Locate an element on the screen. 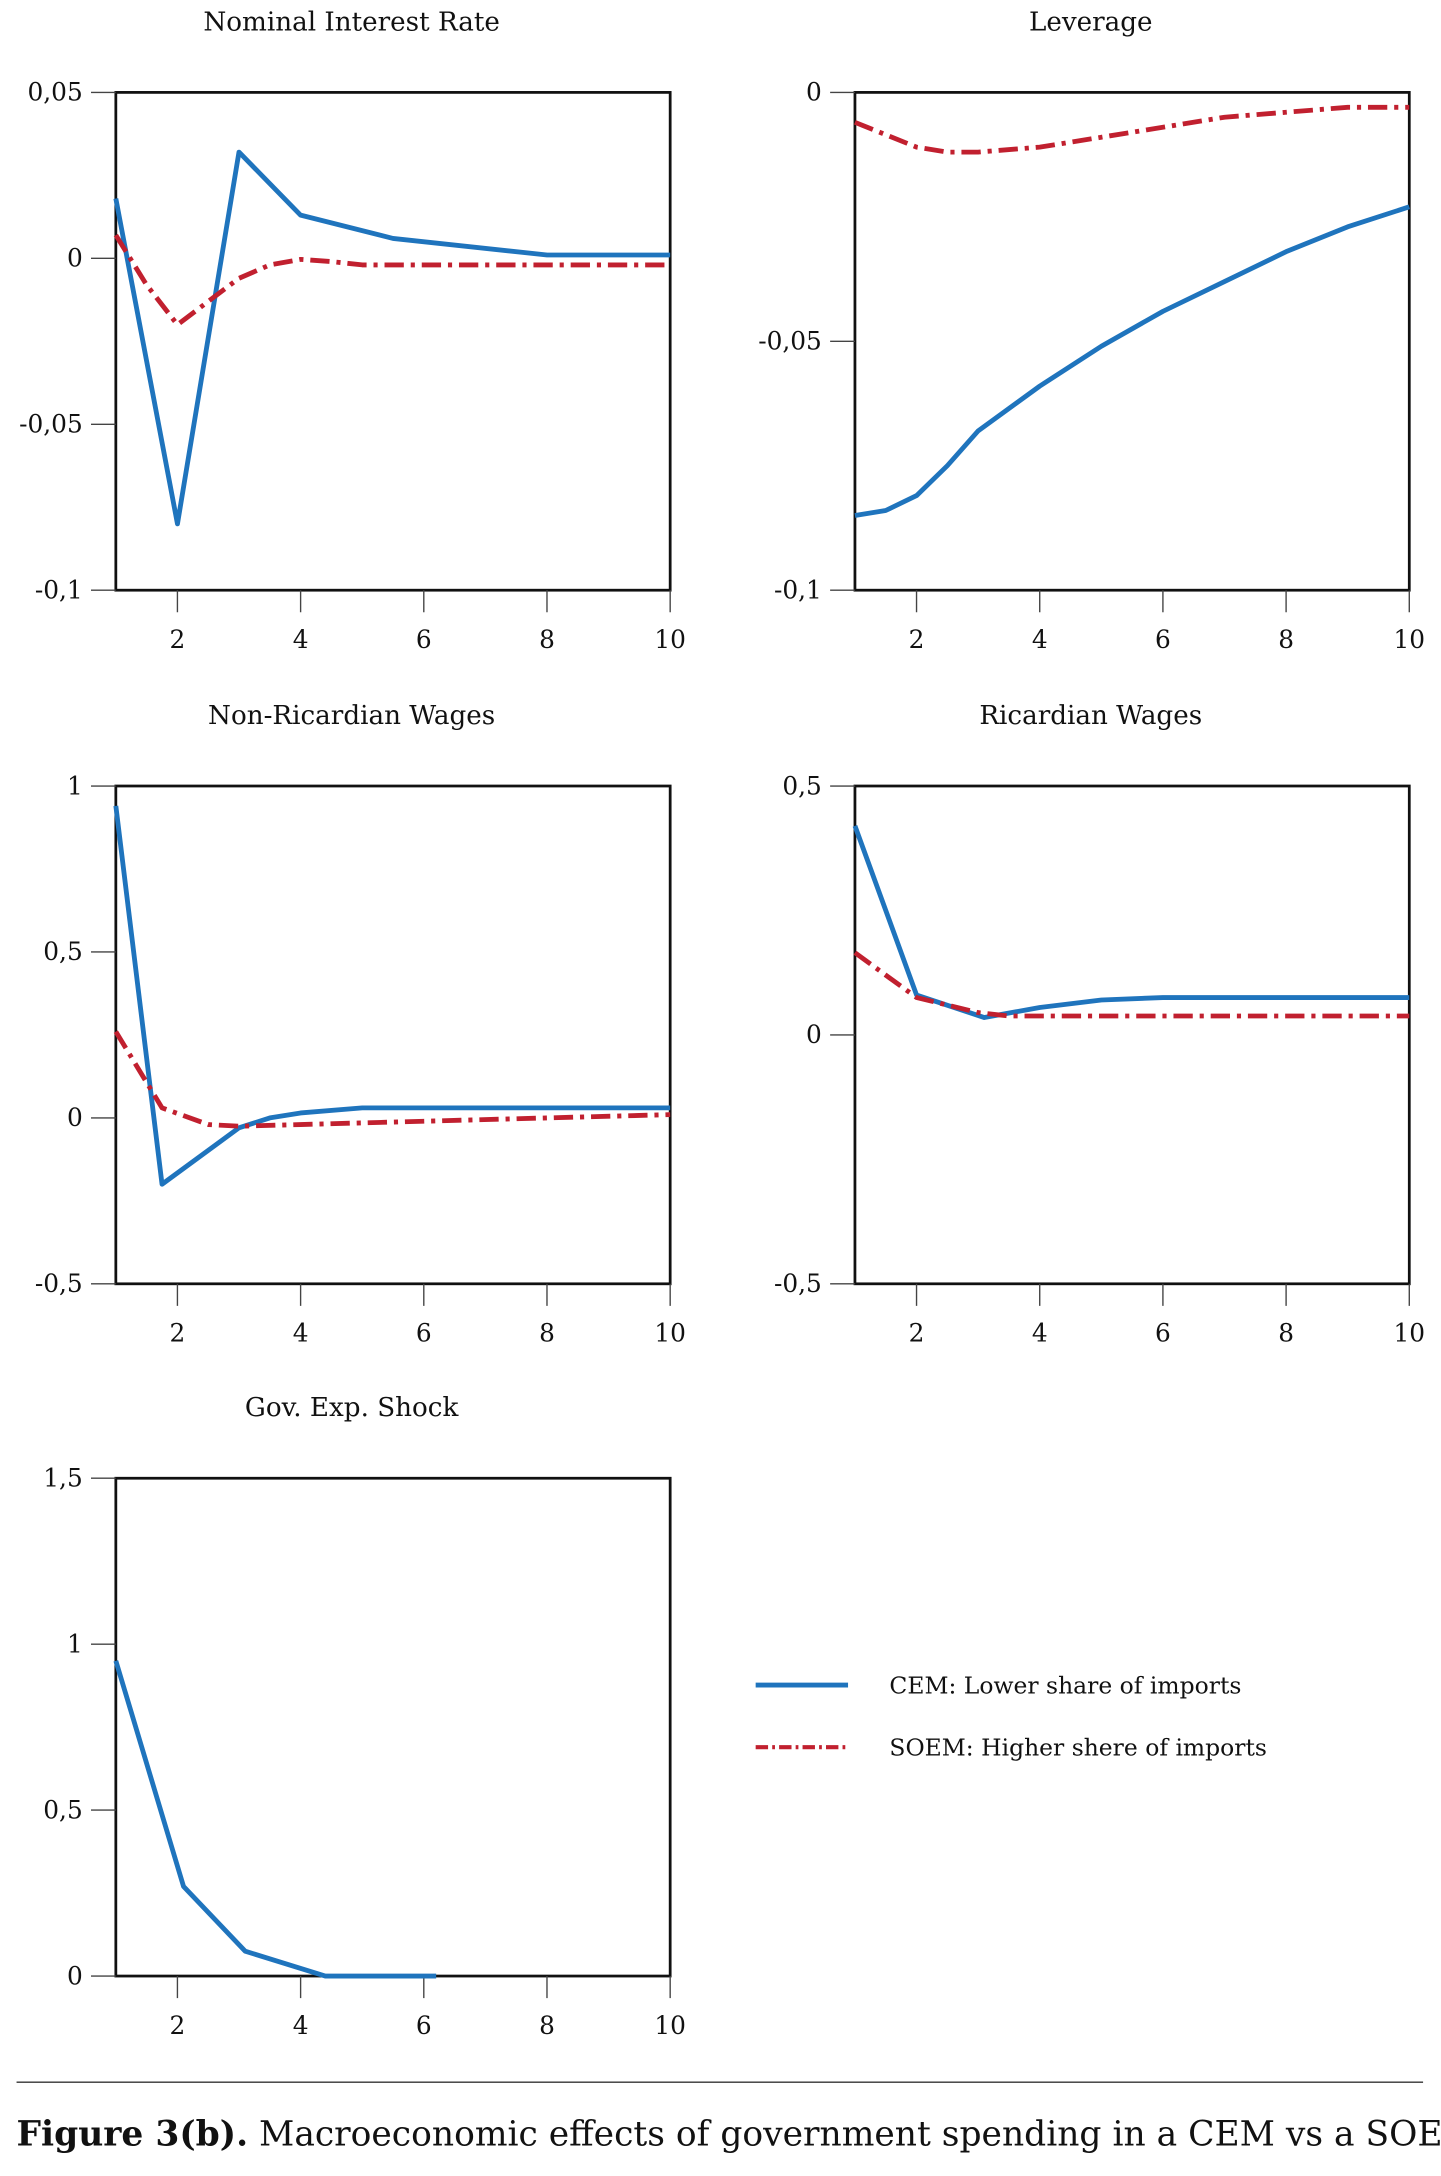 The image size is (1441, 2176). chart-panel: Ricardian Wages 0,5 0 -0,5 2 4 6 8 10 is located at coordinates (1099, 1024).